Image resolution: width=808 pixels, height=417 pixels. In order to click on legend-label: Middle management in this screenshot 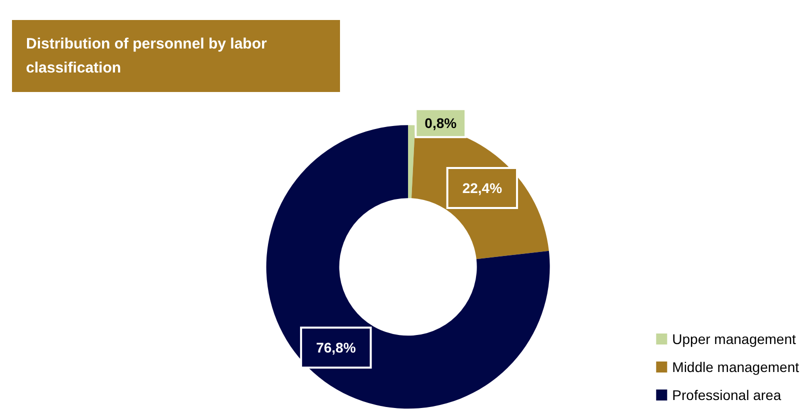, I will do `click(736, 367)`.